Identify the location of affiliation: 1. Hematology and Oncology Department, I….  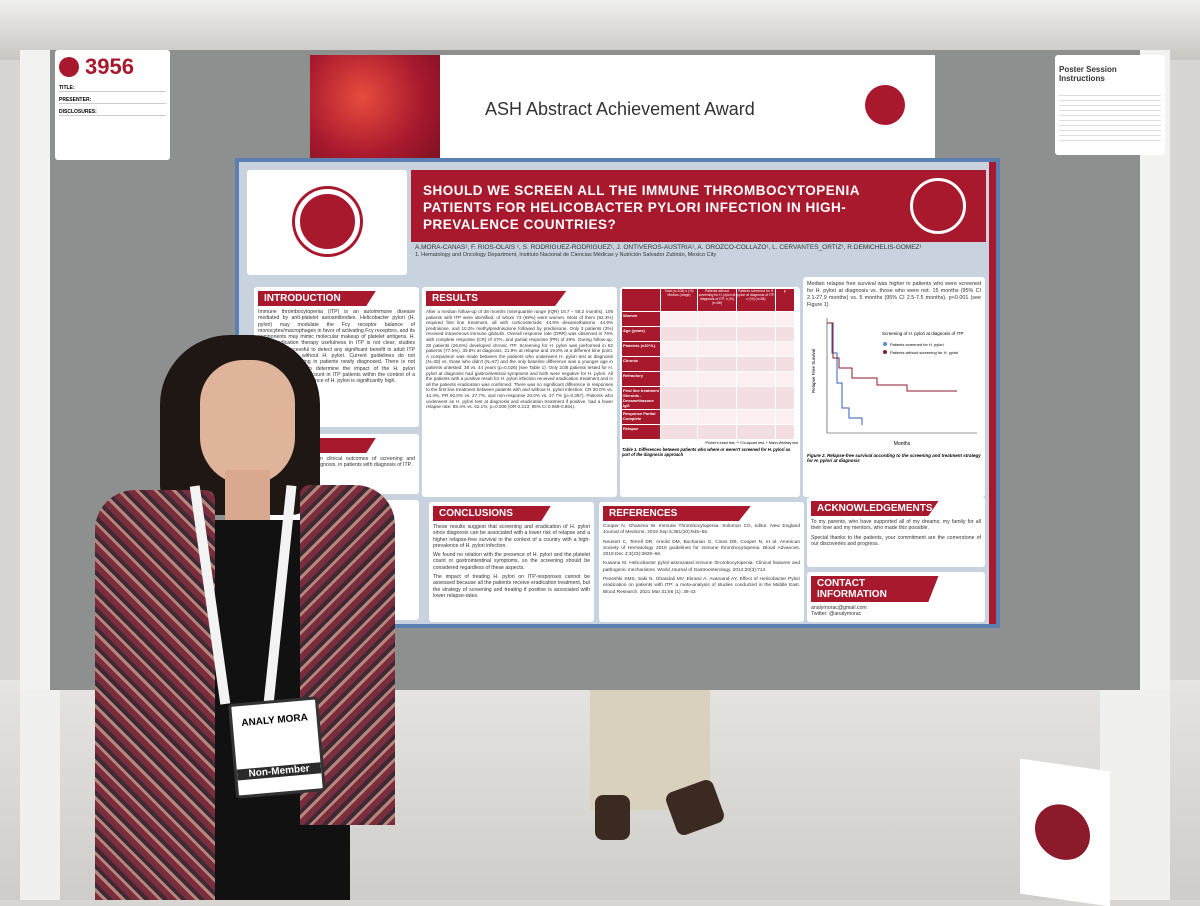
(566, 255).